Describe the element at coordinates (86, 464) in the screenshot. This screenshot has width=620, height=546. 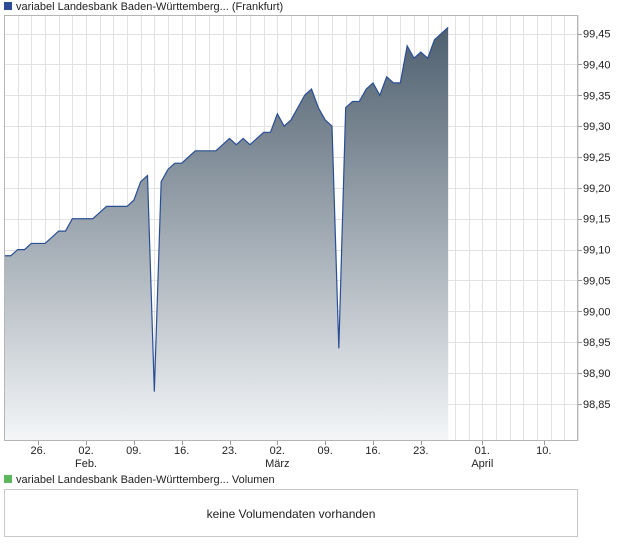
I see `x-month-label: Feb.` at that location.